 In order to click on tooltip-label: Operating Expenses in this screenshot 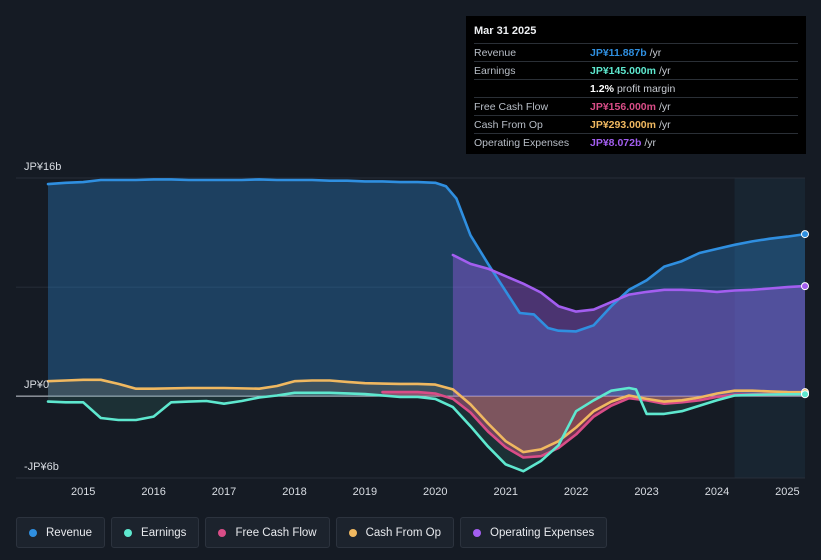, I will do `click(522, 142)`.